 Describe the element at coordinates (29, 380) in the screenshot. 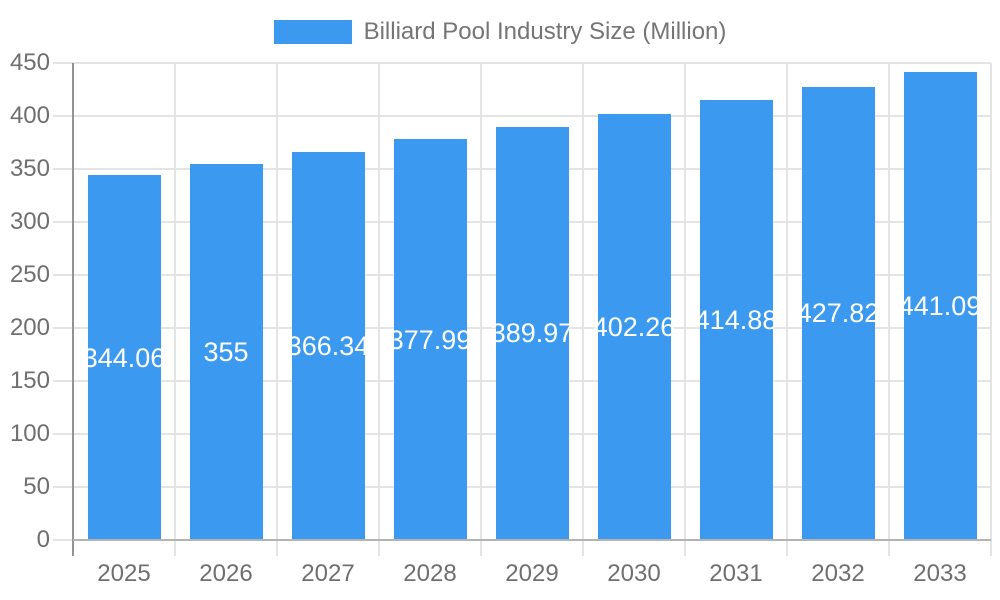

I see `y-tick-label: 150` at that location.